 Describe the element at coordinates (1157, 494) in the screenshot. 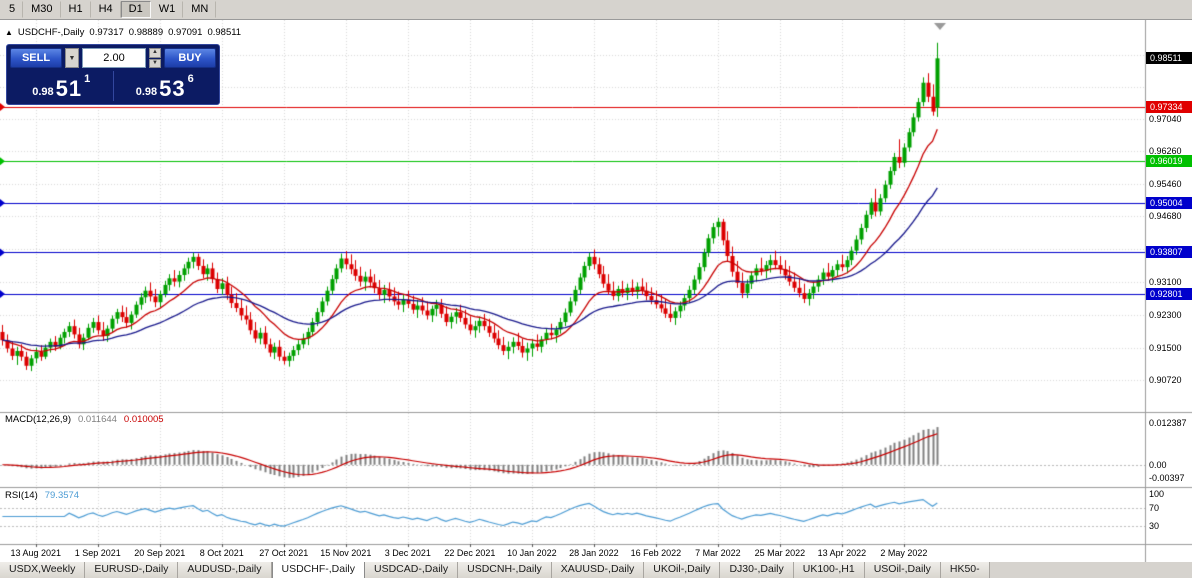

I see `rsi-axis-label: 100` at that location.